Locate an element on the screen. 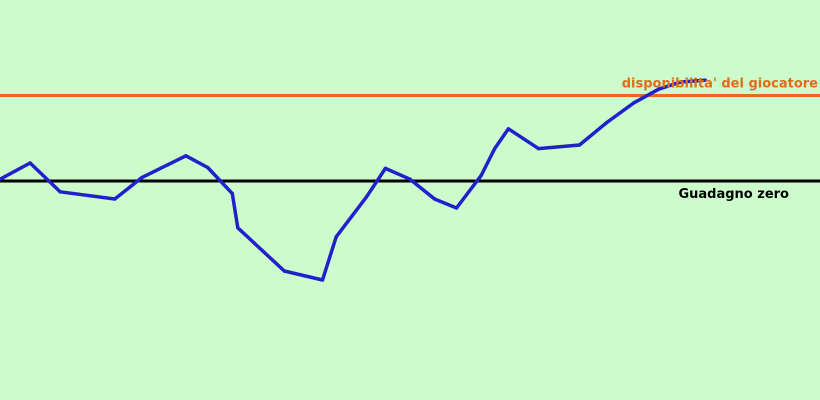  zero-gain-label: Guadagno zero is located at coordinates (733, 194).